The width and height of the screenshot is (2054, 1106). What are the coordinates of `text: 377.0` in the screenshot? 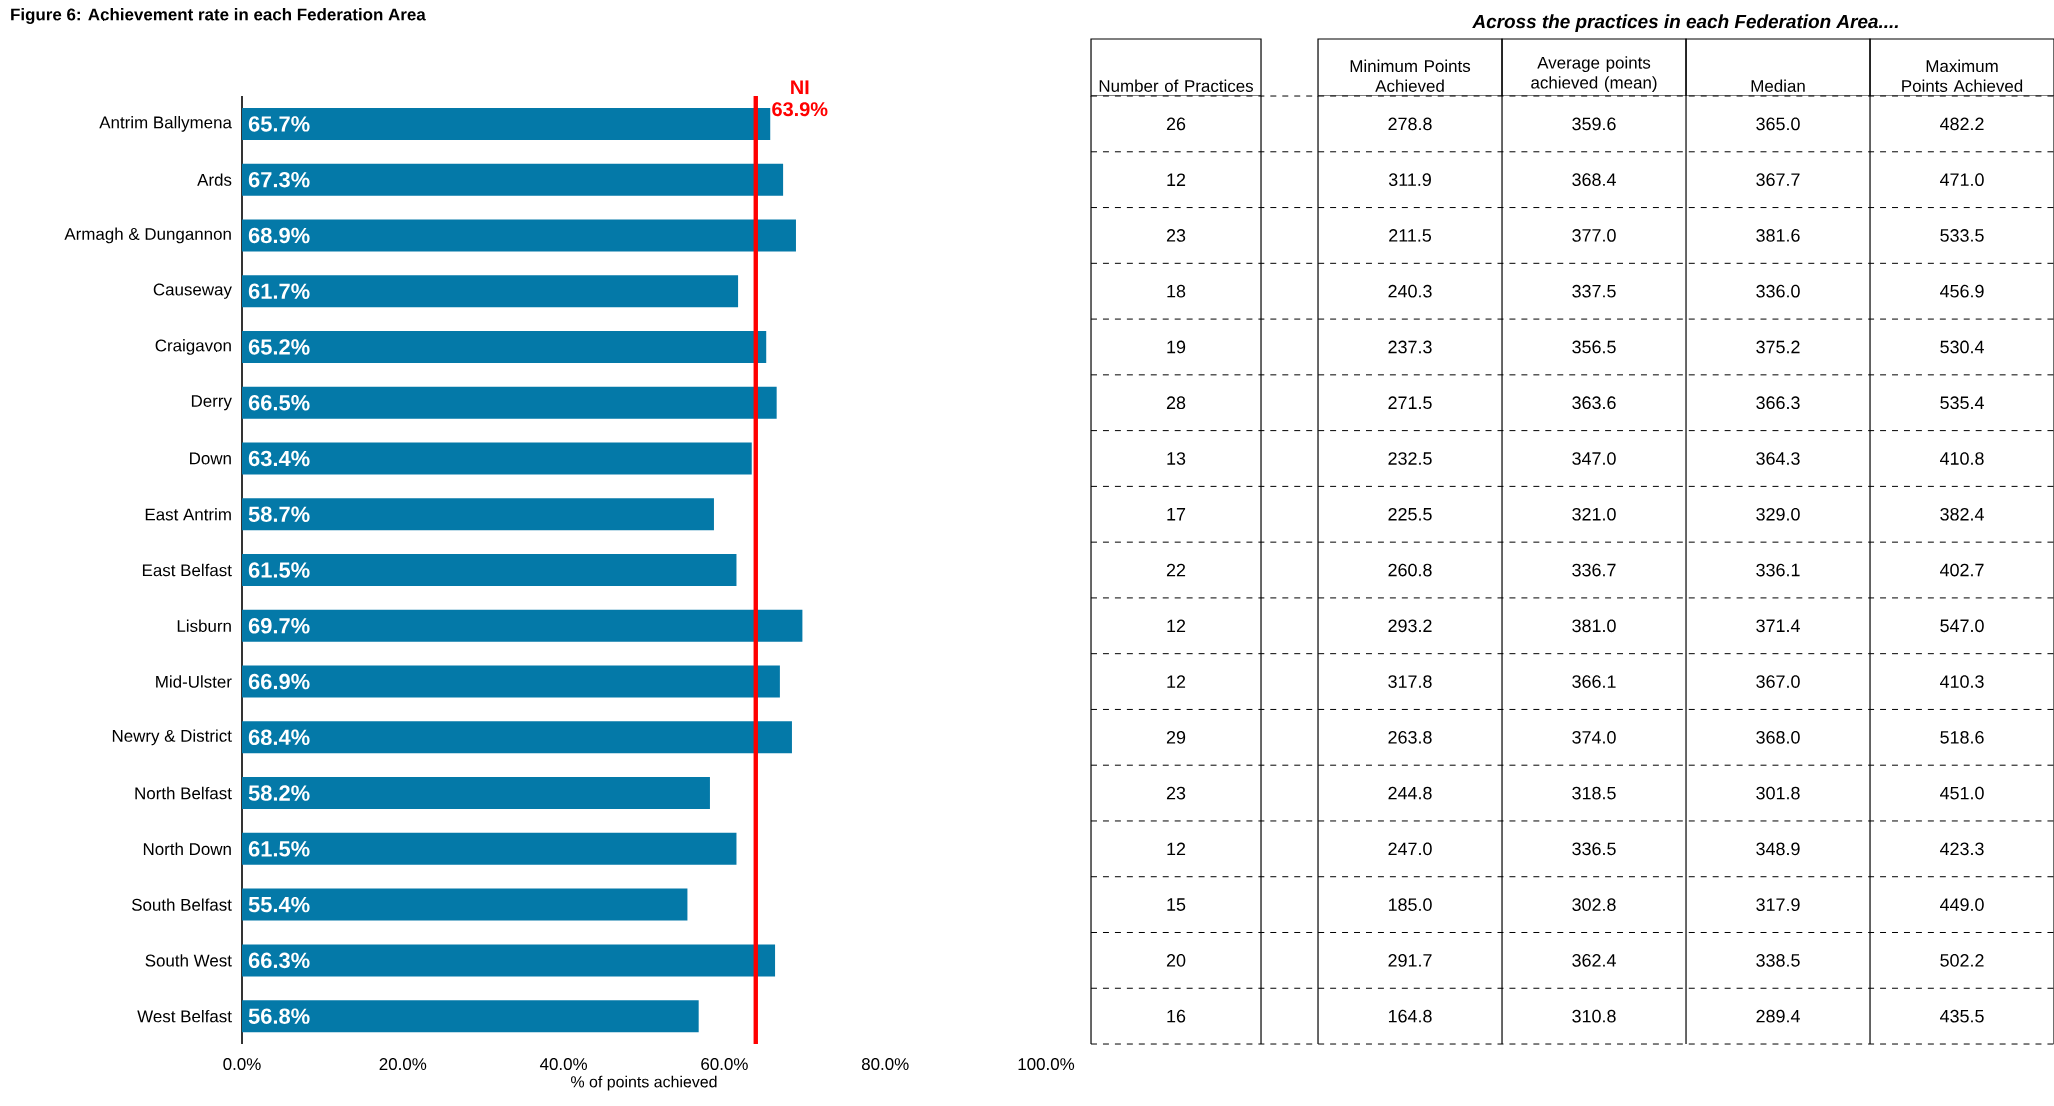 It's located at (1594, 235).